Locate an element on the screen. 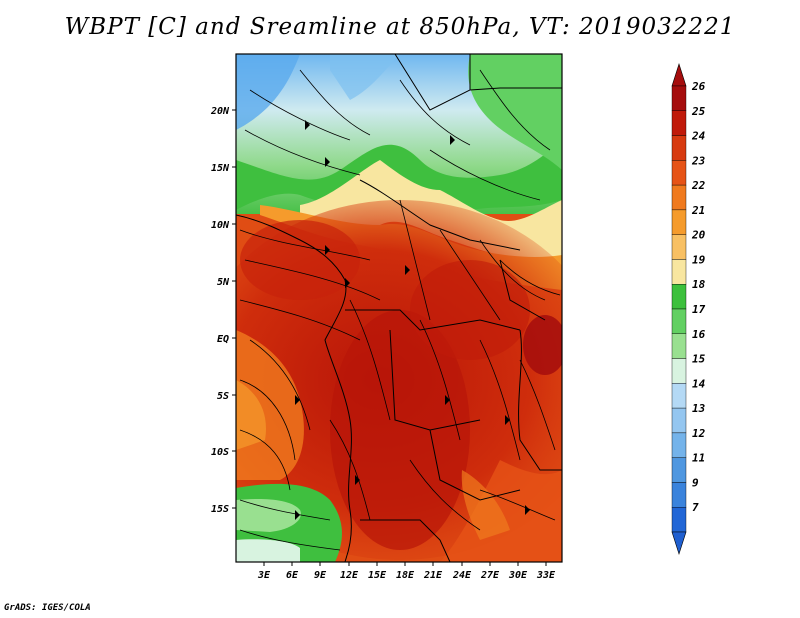  colorbar-label: 16 is located at coordinates (699, 334).